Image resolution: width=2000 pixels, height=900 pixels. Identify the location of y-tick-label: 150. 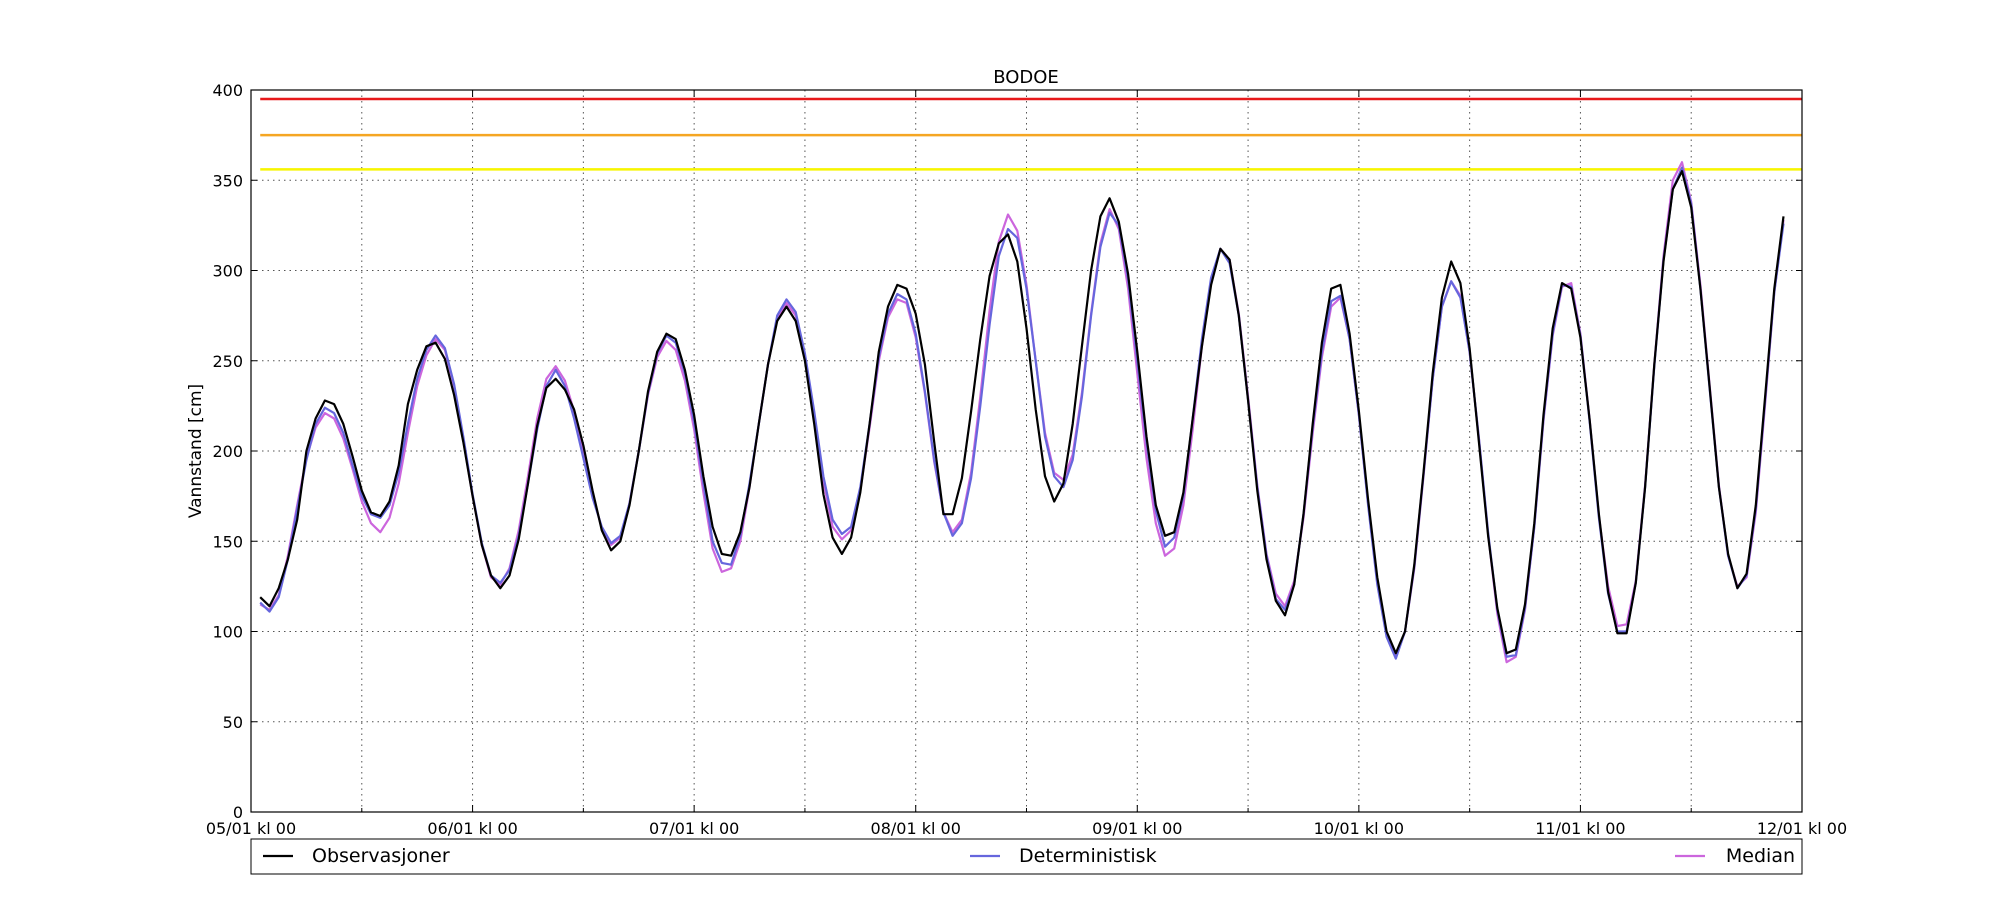
(227, 541).